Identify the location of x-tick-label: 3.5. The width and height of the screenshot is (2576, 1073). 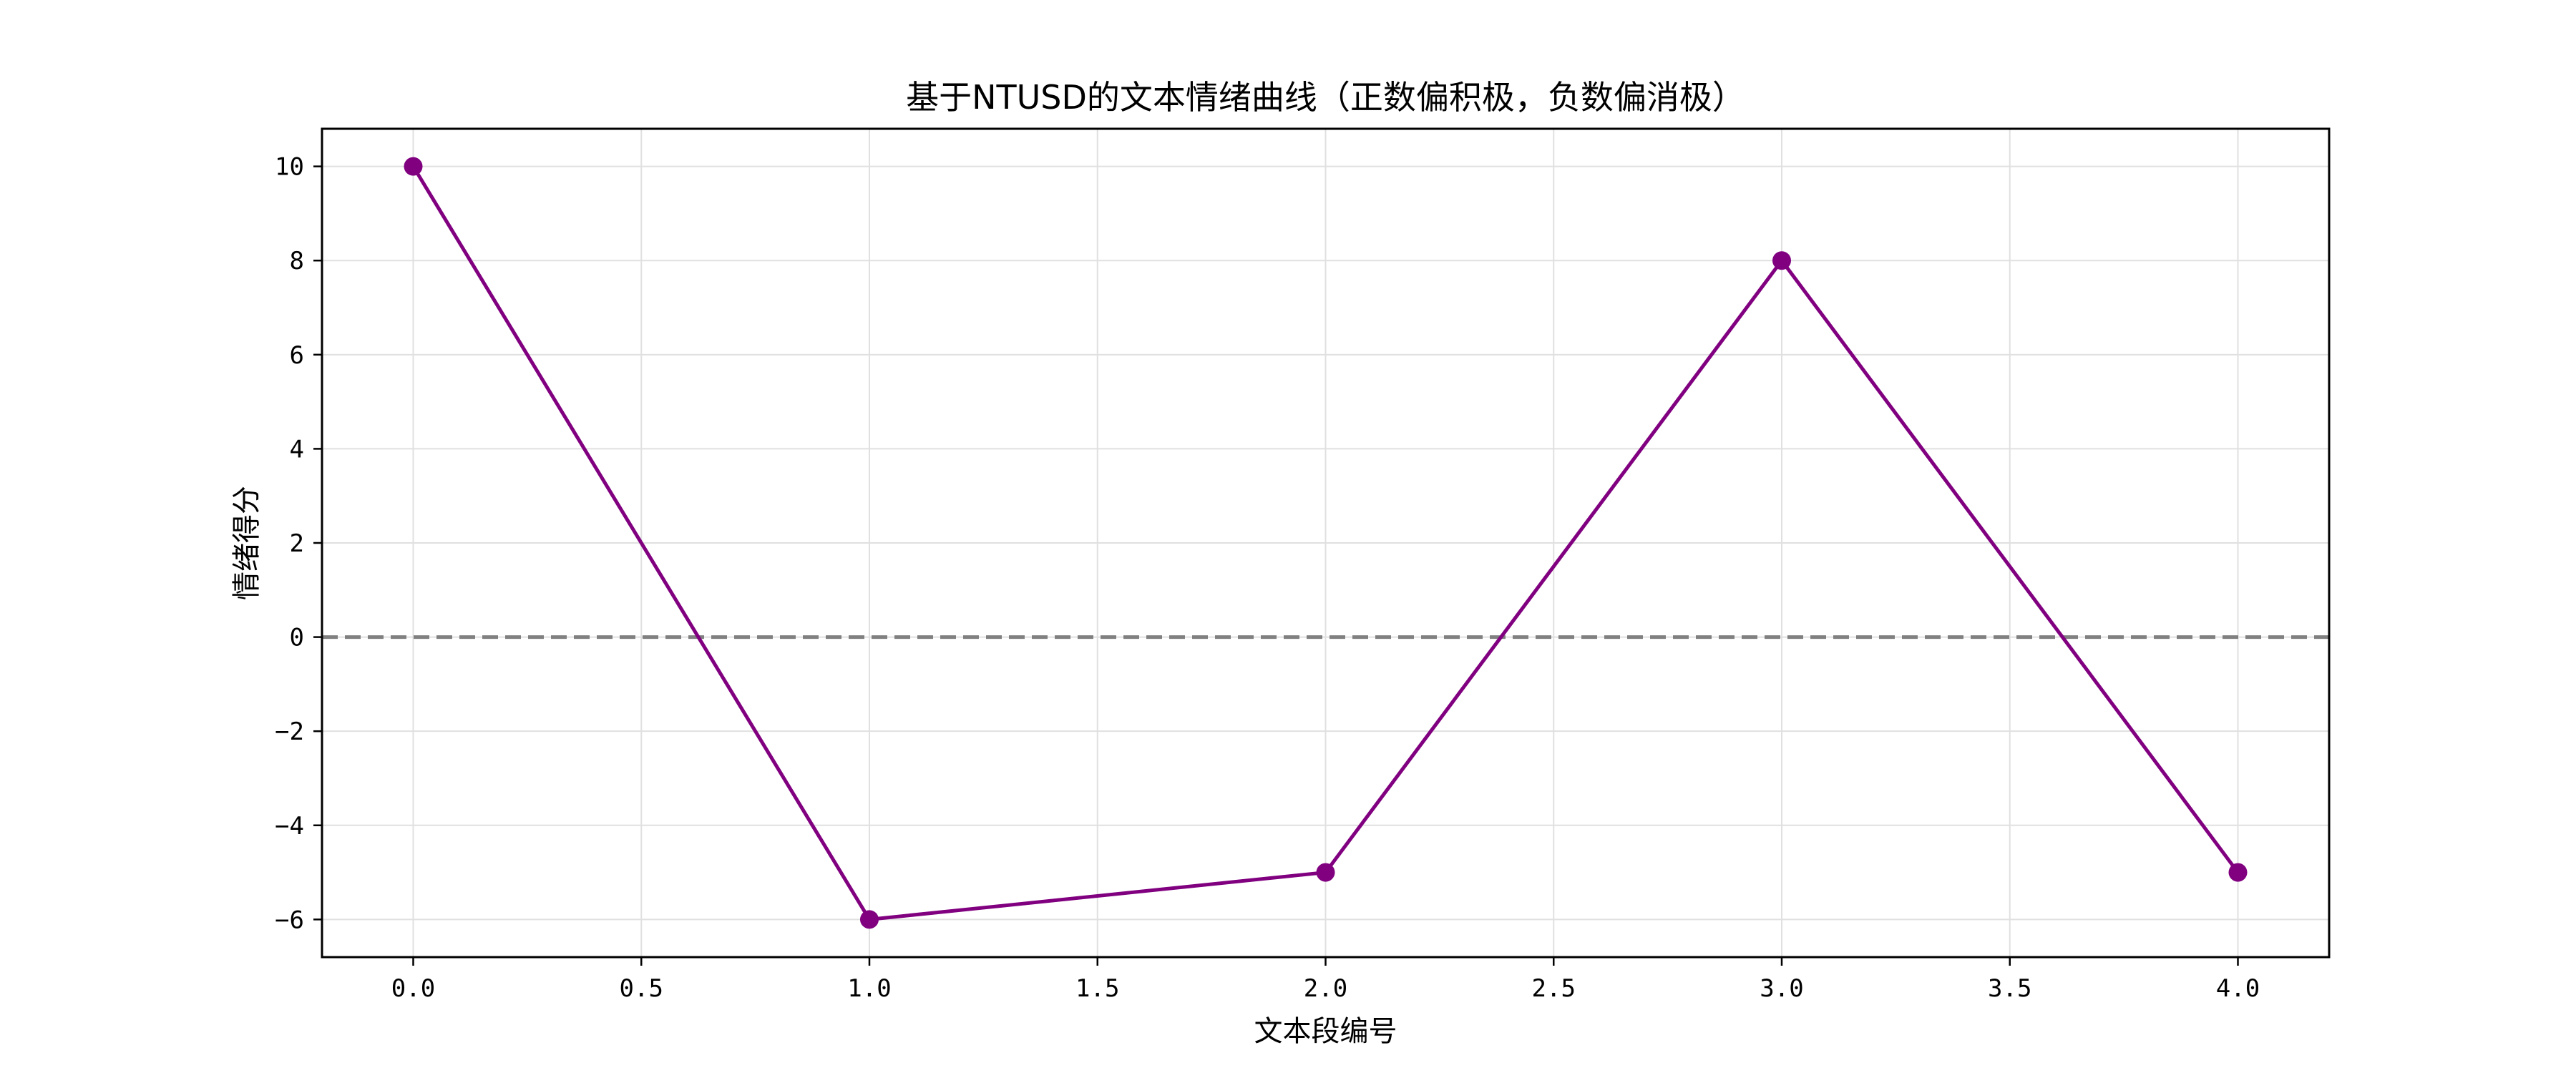
(2009, 989).